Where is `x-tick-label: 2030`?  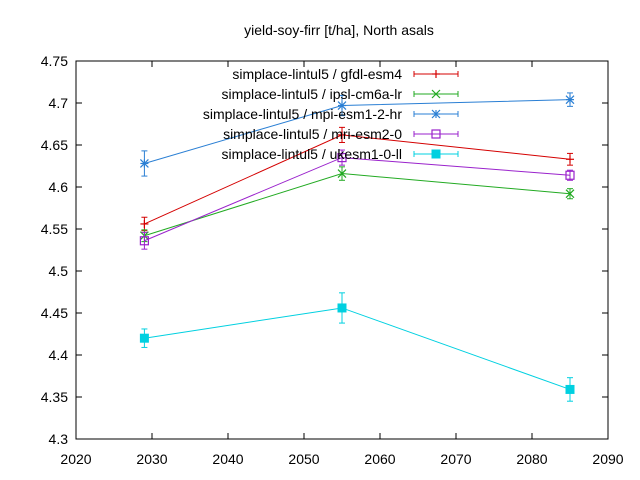 x-tick-label: 2030 is located at coordinates (151, 459).